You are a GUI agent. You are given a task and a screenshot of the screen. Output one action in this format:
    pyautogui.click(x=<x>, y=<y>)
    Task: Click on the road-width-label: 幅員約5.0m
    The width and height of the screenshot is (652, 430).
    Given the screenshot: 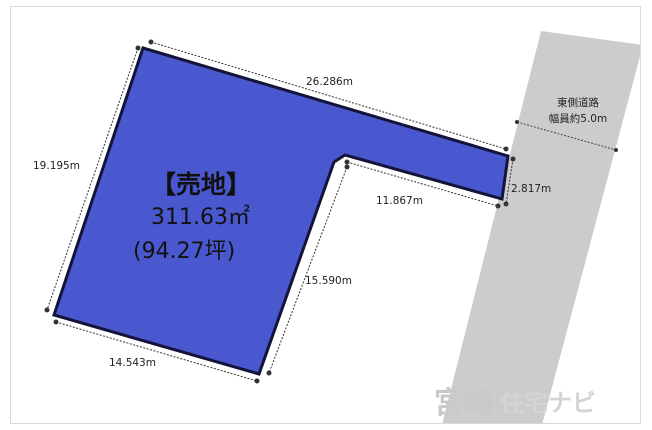 What is the action you would take?
    pyautogui.click(x=578, y=118)
    